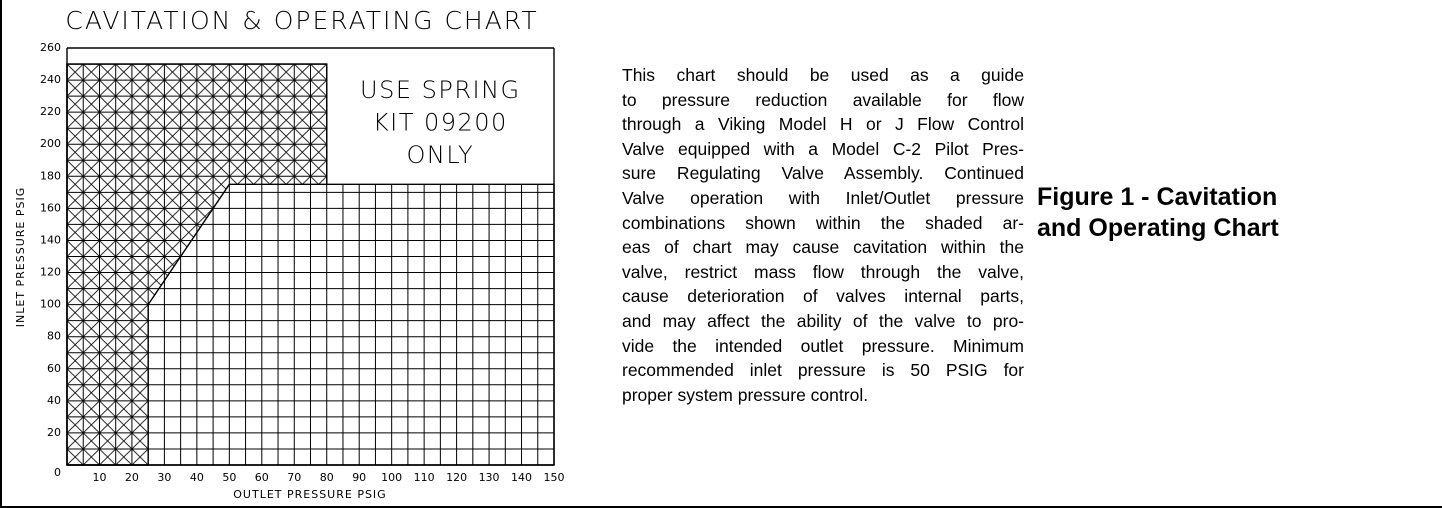  What do you see at coordinates (132, 477) in the screenshot?
I see `x-tick-label: 20` at bounding box center [132, 477].